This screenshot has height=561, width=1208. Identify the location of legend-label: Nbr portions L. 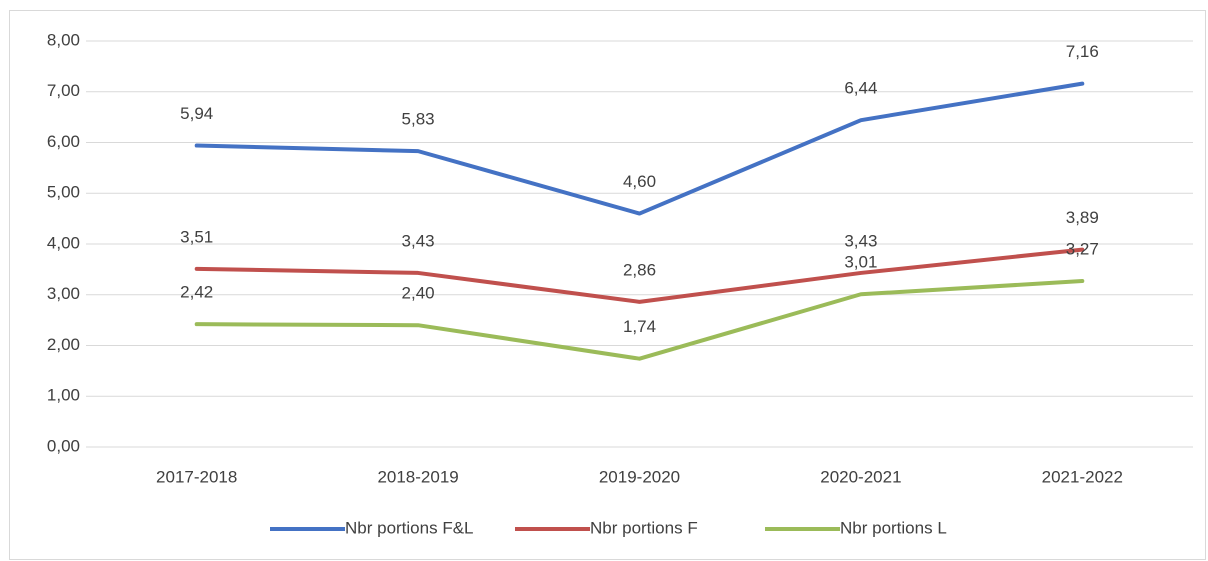
(893, 527).